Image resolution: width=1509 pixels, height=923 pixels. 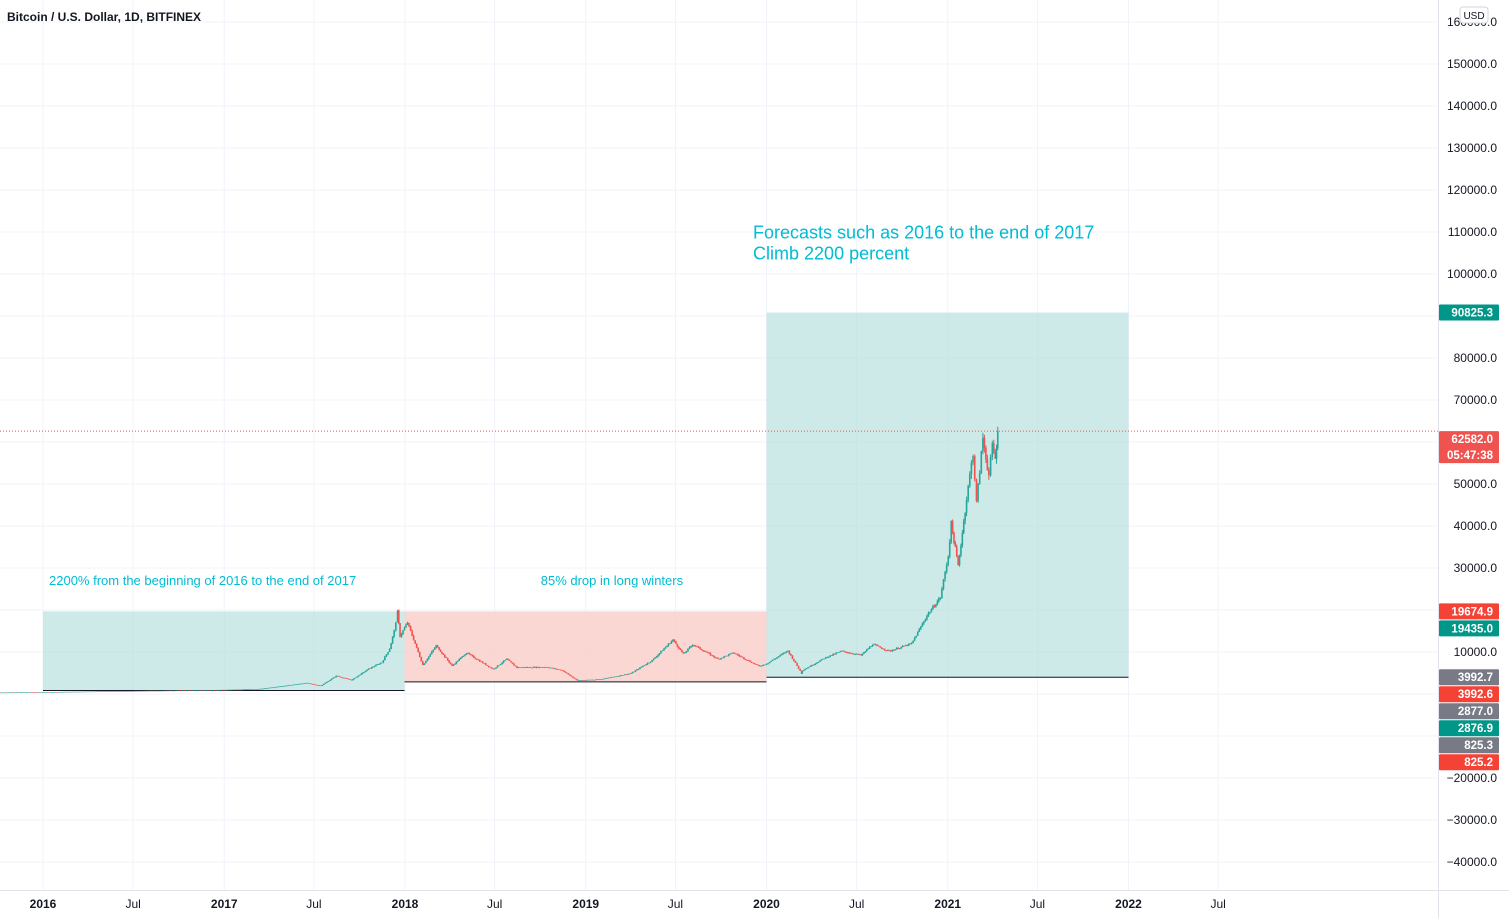 What do you see at coordinates (1472, 820) in the screenshot?
I see `y-tick-label: −30000.0` at bounding box center [1472, 820].